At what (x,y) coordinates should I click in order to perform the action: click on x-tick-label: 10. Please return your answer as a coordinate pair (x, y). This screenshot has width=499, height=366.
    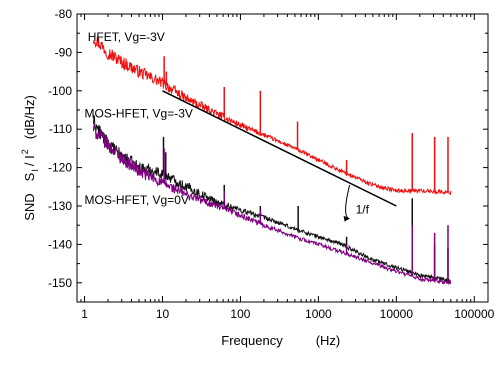
    Looking at the image, I should click on (163, 314).